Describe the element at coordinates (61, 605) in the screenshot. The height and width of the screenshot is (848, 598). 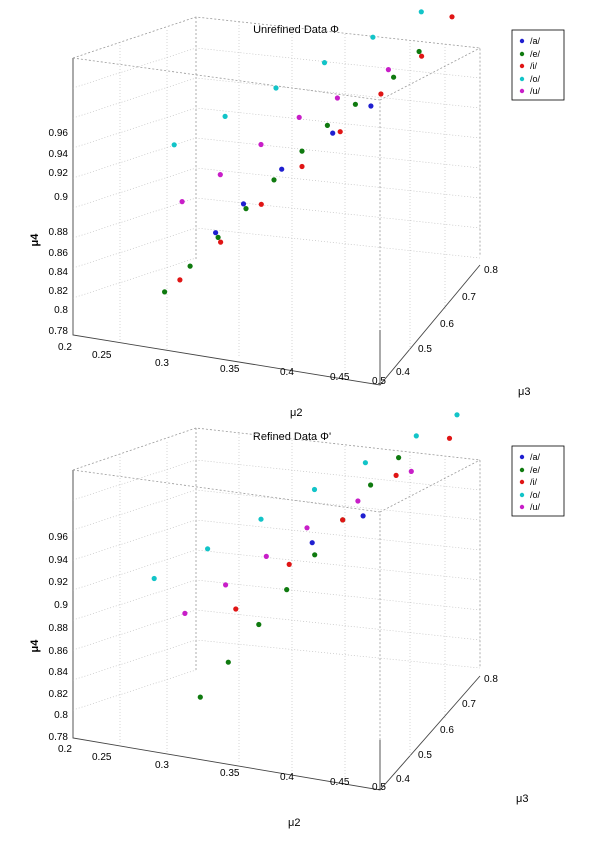
I see `z-tick-label: 0.9` at that location.